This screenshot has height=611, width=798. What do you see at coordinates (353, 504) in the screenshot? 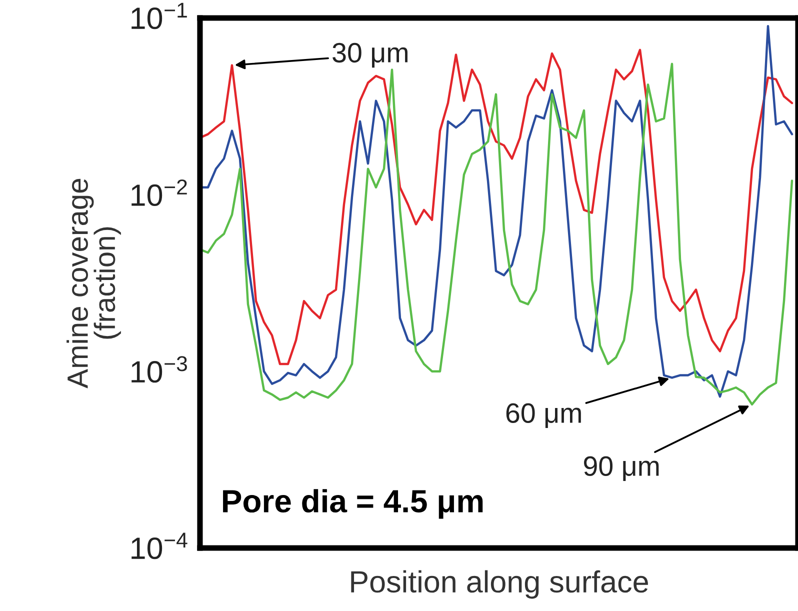
I see `annotation: Pore dia = 4.5 μm` at bounding box center [353, 504].